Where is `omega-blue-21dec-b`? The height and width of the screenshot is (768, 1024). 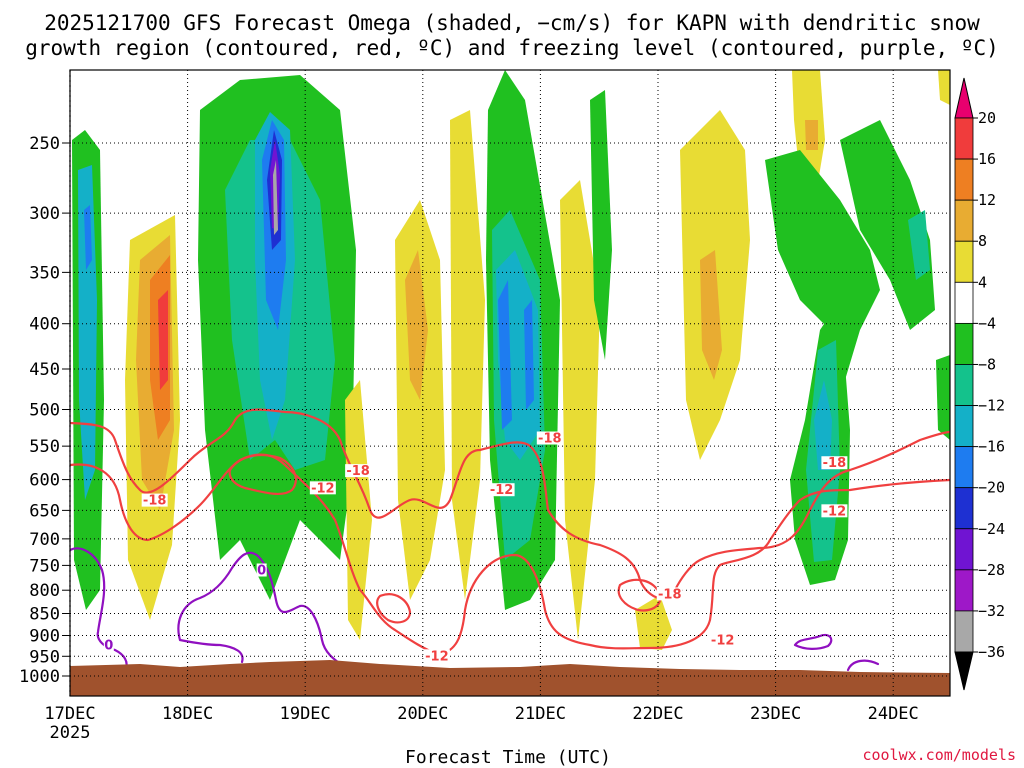
omega-blue-21dec-b is located at coordinates (529, 355).